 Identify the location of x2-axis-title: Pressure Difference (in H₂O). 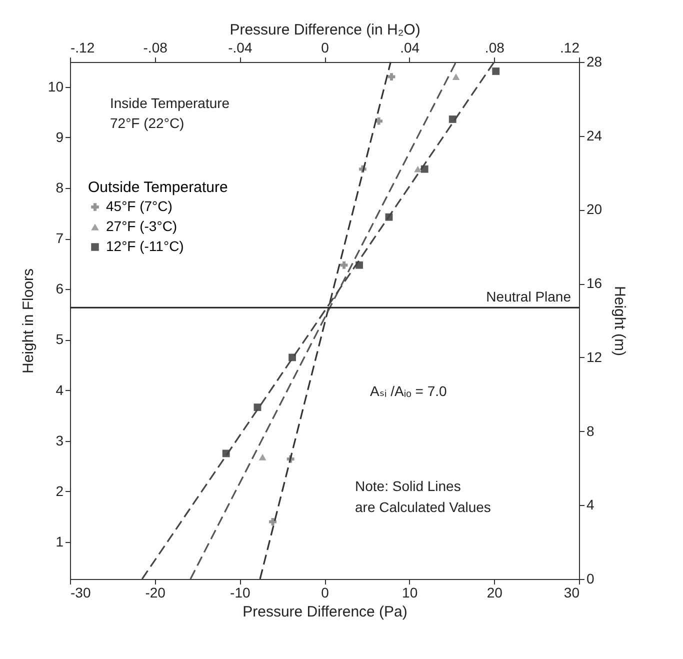
(325, 30).